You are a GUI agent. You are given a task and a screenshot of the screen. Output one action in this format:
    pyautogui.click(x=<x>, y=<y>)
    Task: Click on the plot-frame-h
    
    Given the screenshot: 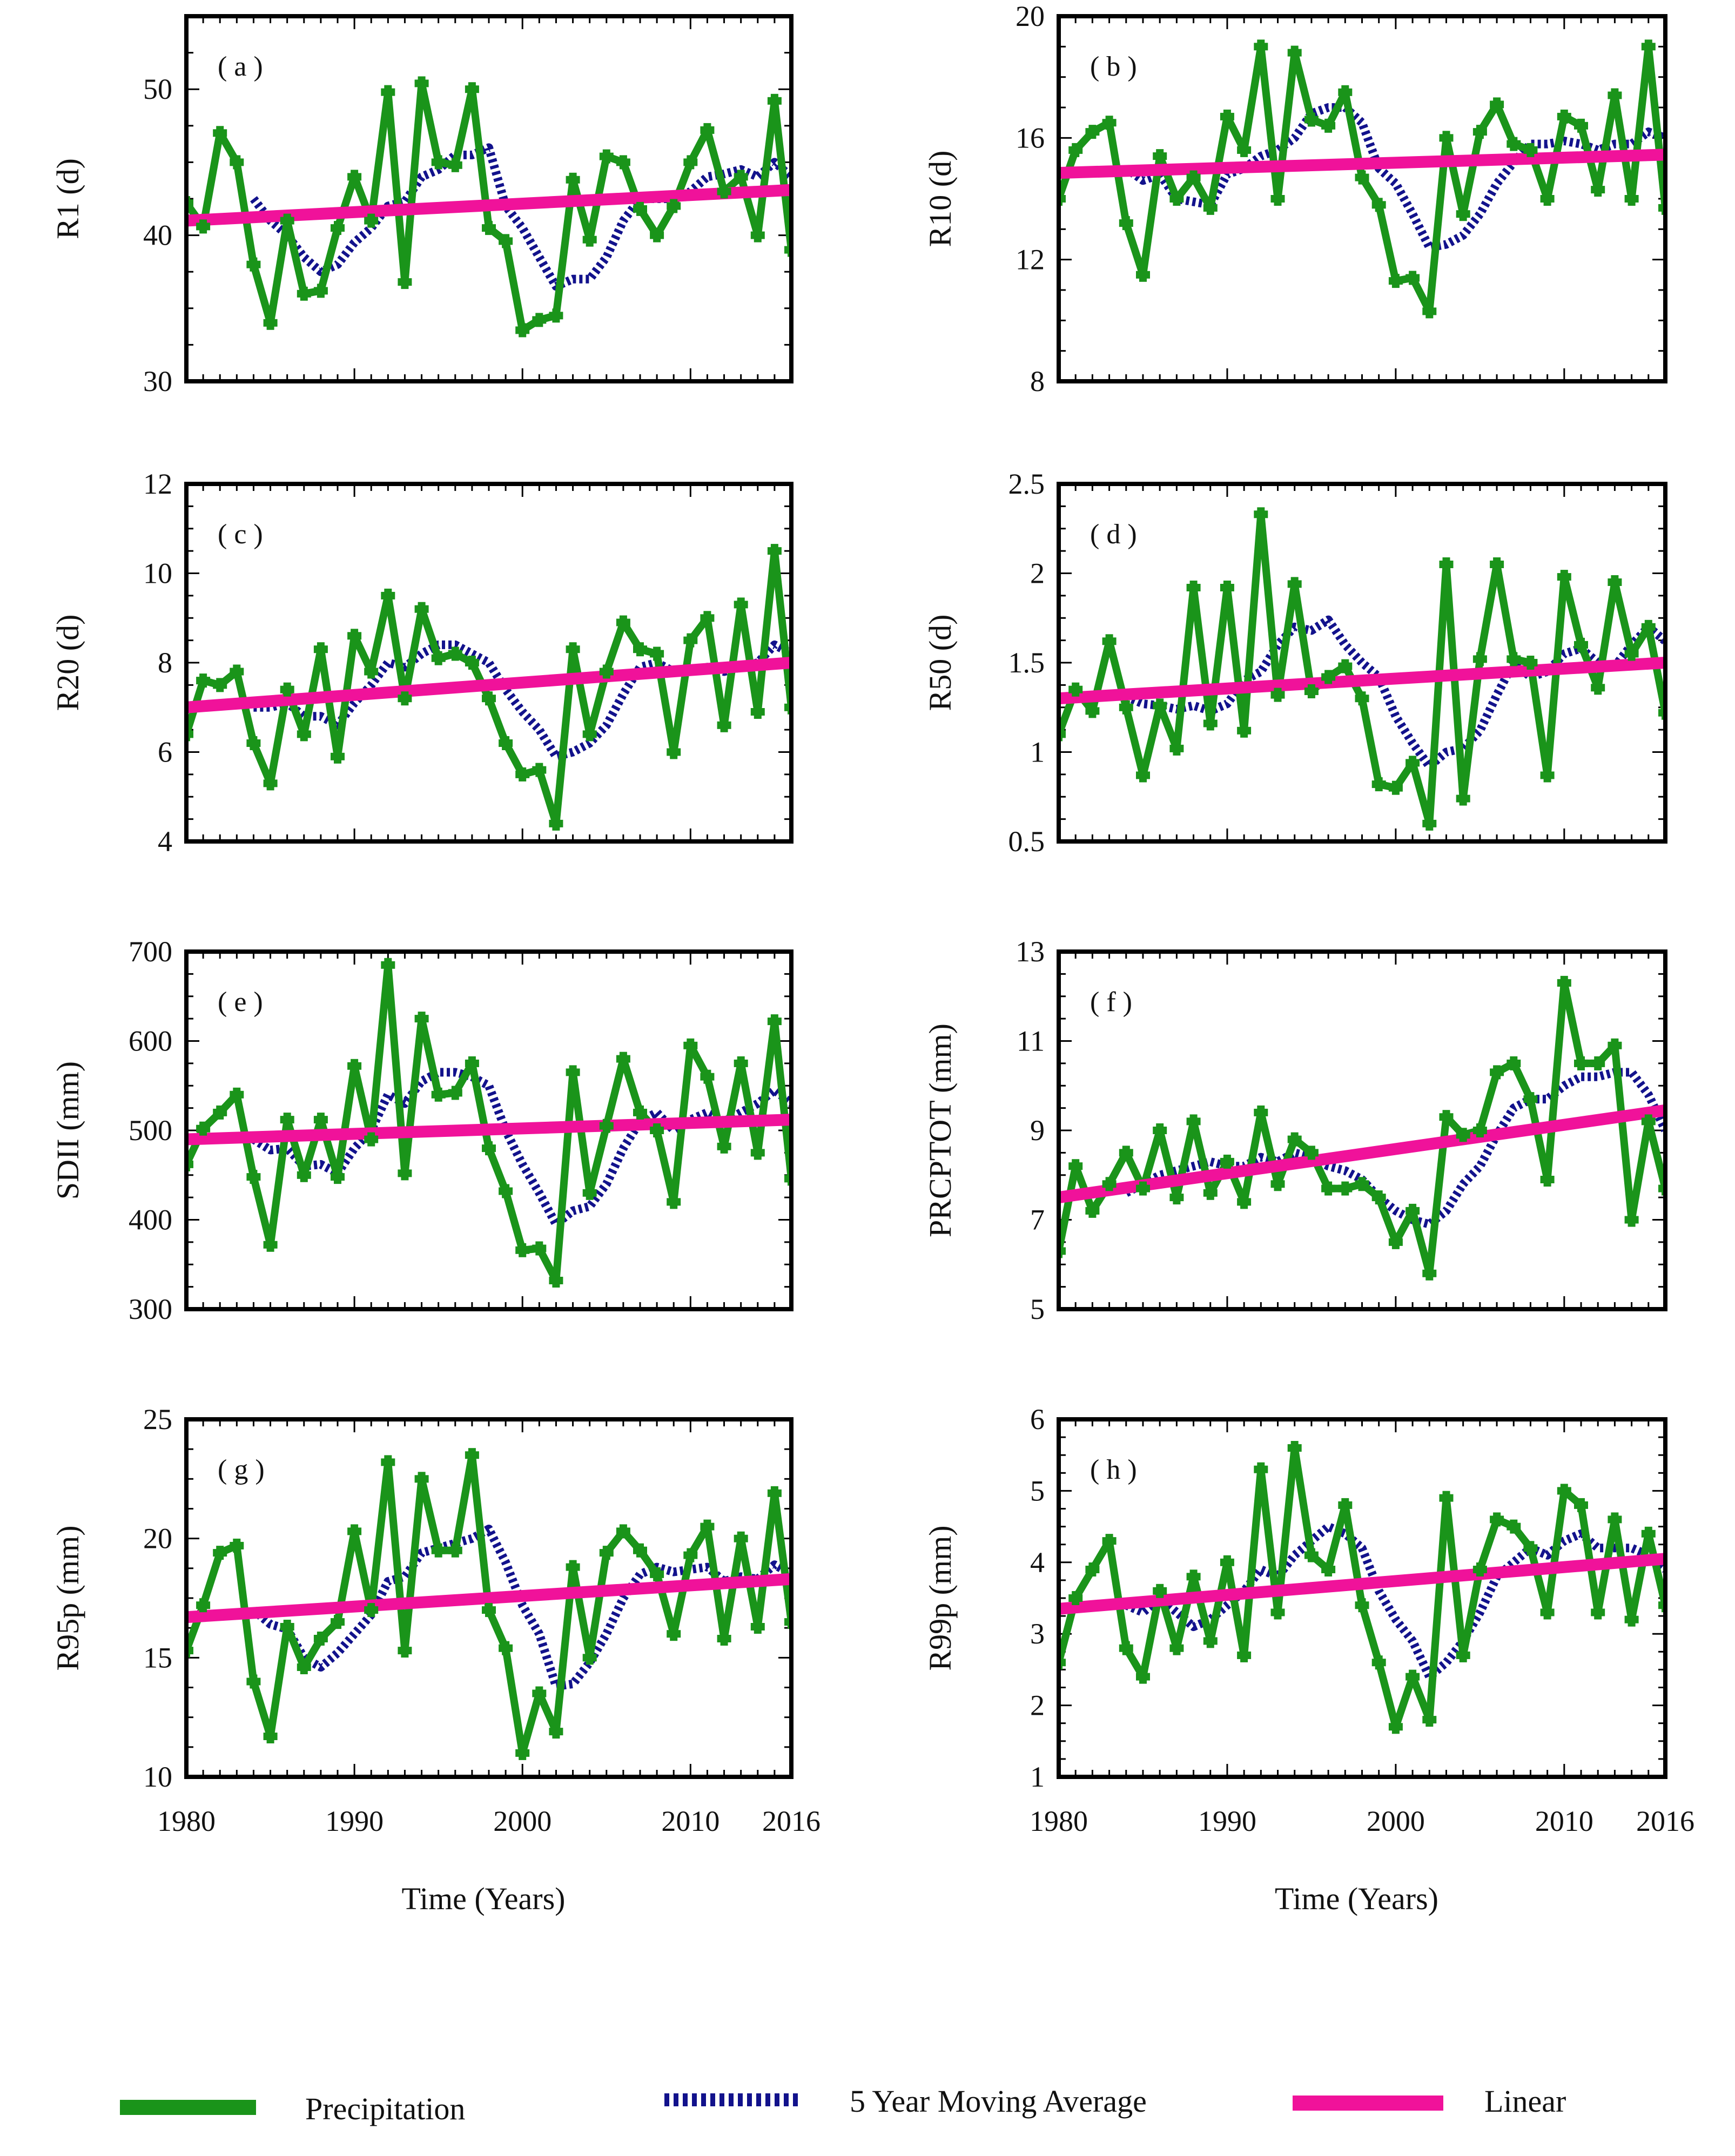 What is the action you would take?
    pyautogui.click(x=1362, y=1598)
    